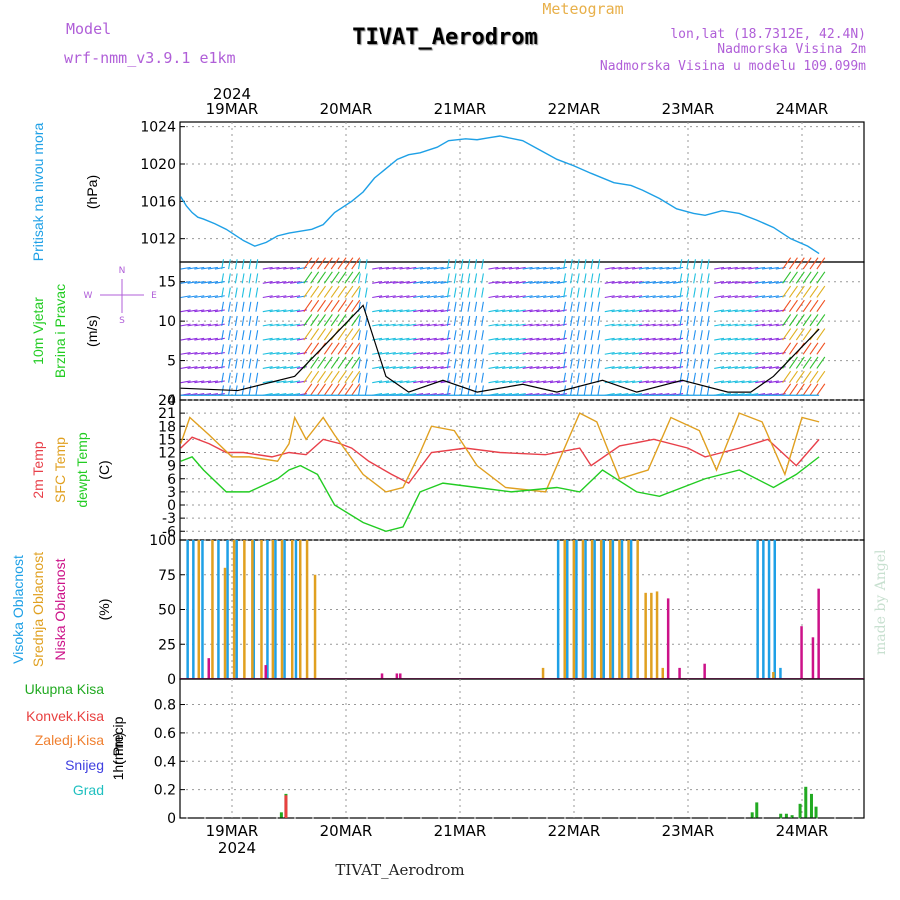 This screenshot has height=900, width=900. What do you see at coordinates (104, 469) in the screenshot?
I see `axis-unit: (C)` at bounding box center [104, 469].